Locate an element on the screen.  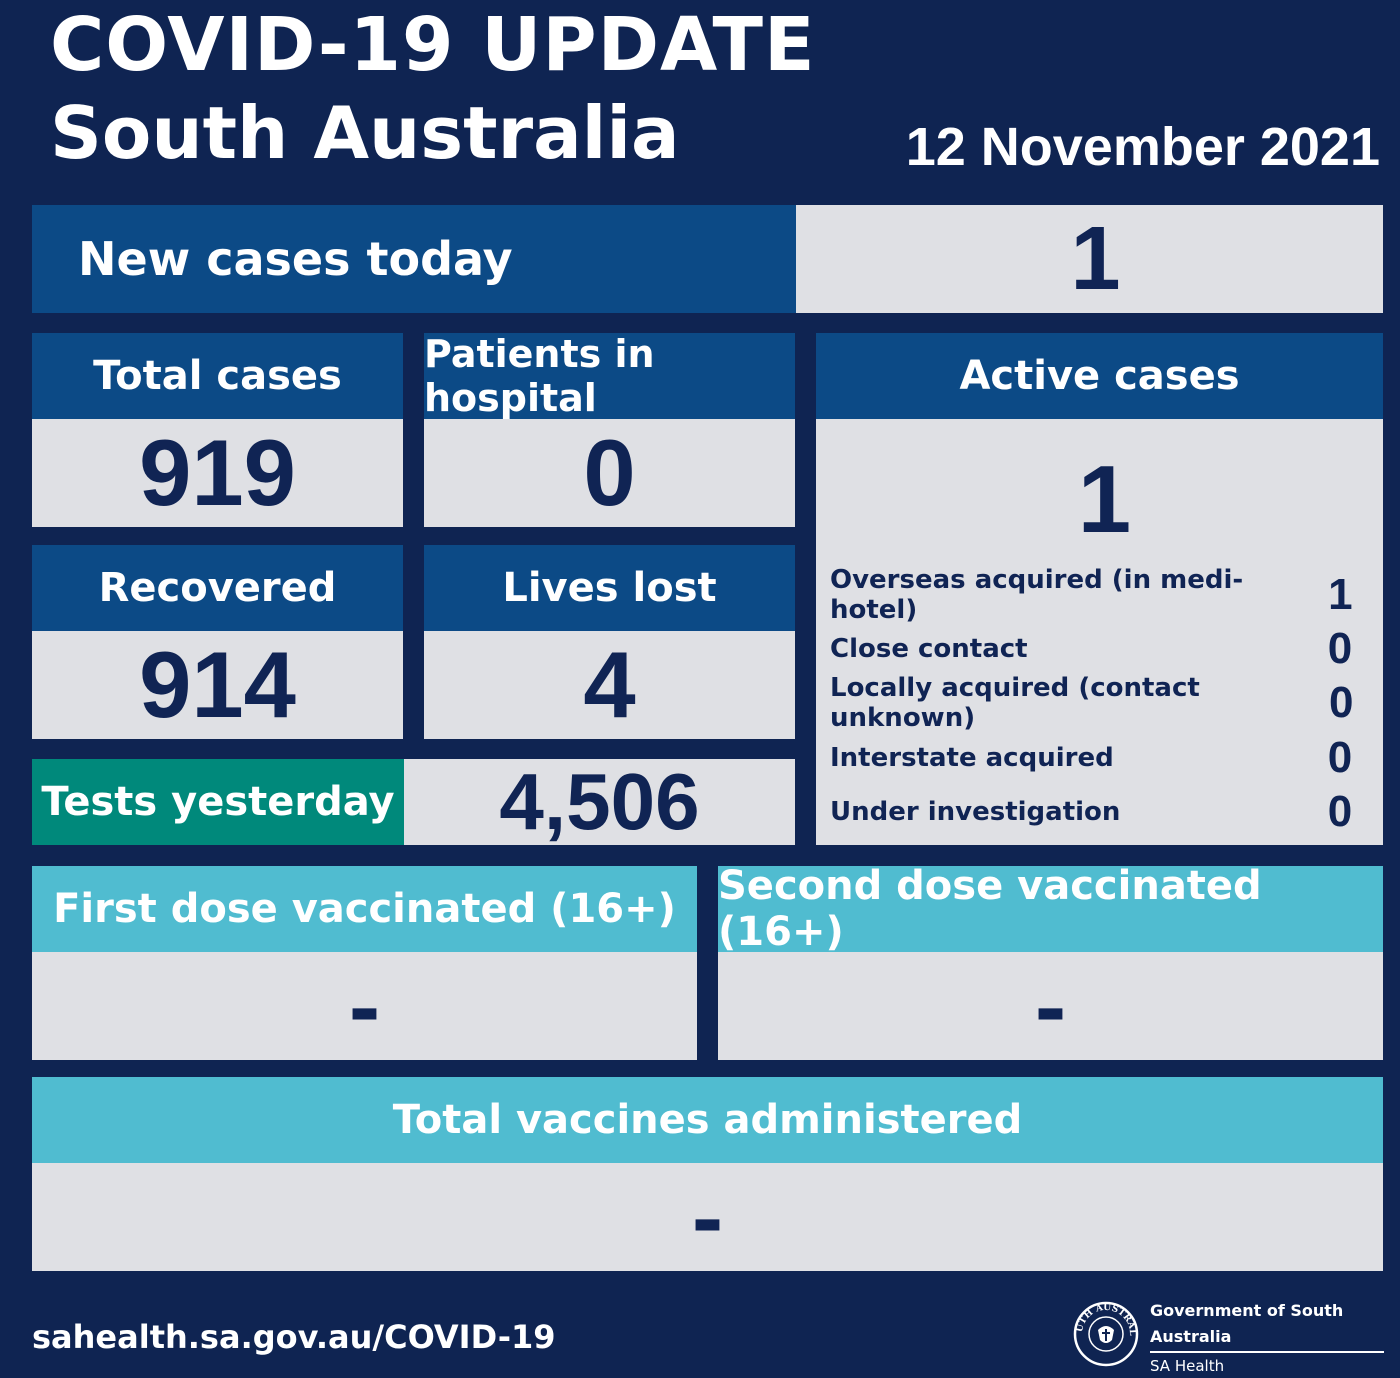
report-date: 12 November 2021 is located at coordinates (1142, 147).